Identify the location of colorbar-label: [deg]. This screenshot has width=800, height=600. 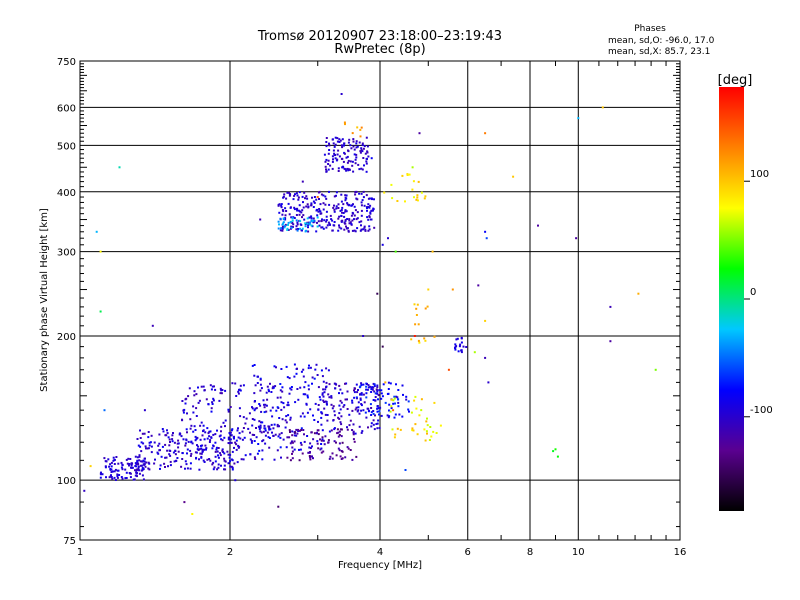
(735, 80).